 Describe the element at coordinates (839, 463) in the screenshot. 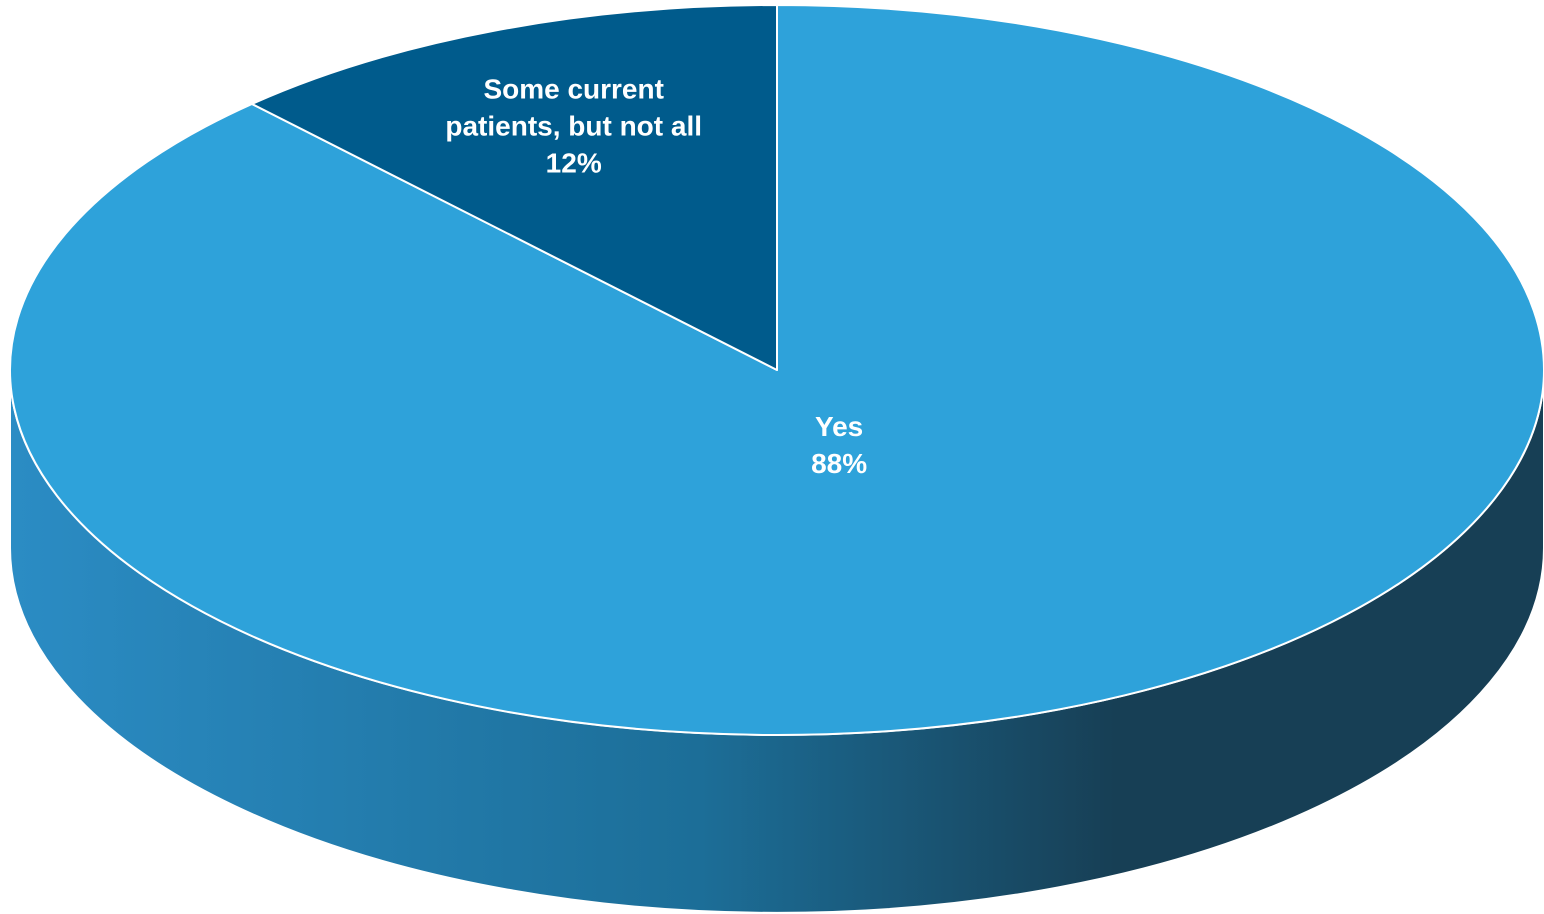

I see `slice-value-label: 88%` at that location.